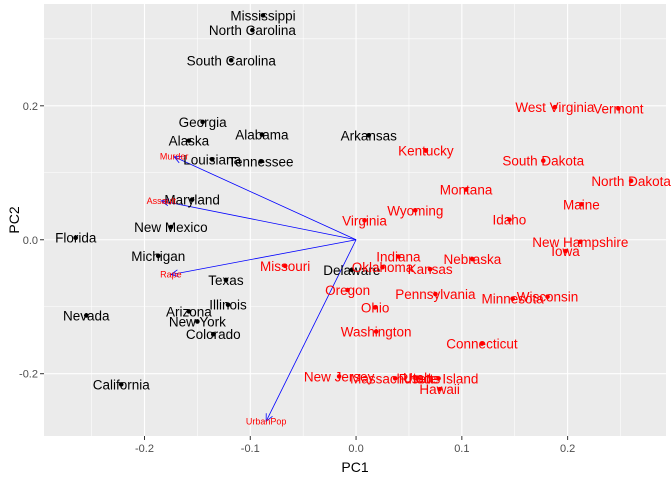  I want to click on y-tick-label: 0.0, so click(30, 241).